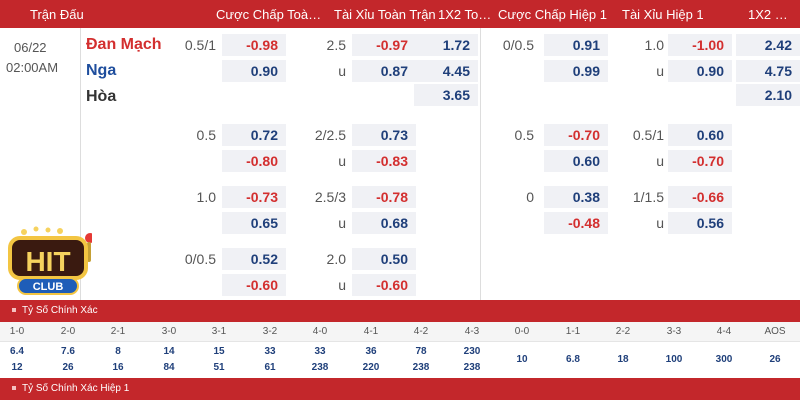  Describe the element at coordinates (663, 14) in the screenshot. I see `col-header-ou-half: Tài Xỉu Hiệp 1` at that location.